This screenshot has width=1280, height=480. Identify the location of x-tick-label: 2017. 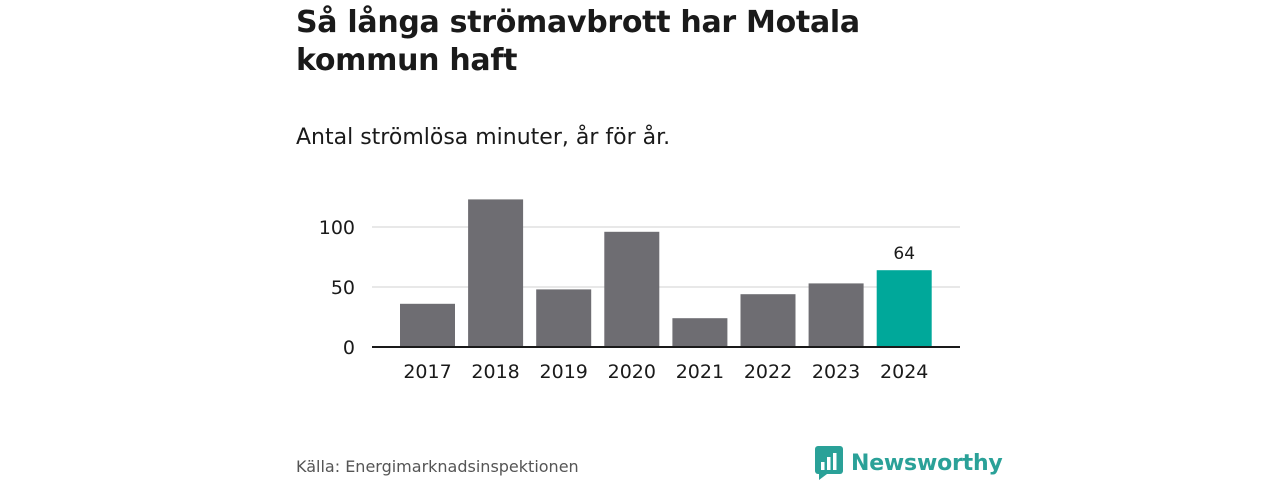
(427, 372).